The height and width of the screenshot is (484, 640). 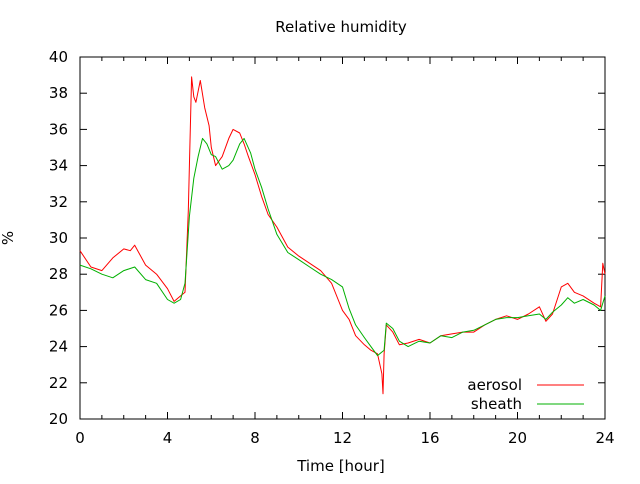 What do you see at coordinates (340, 466) in the screenshot?
I see `x-axis-label: Time [hour]` at bounding box center [340, 466].